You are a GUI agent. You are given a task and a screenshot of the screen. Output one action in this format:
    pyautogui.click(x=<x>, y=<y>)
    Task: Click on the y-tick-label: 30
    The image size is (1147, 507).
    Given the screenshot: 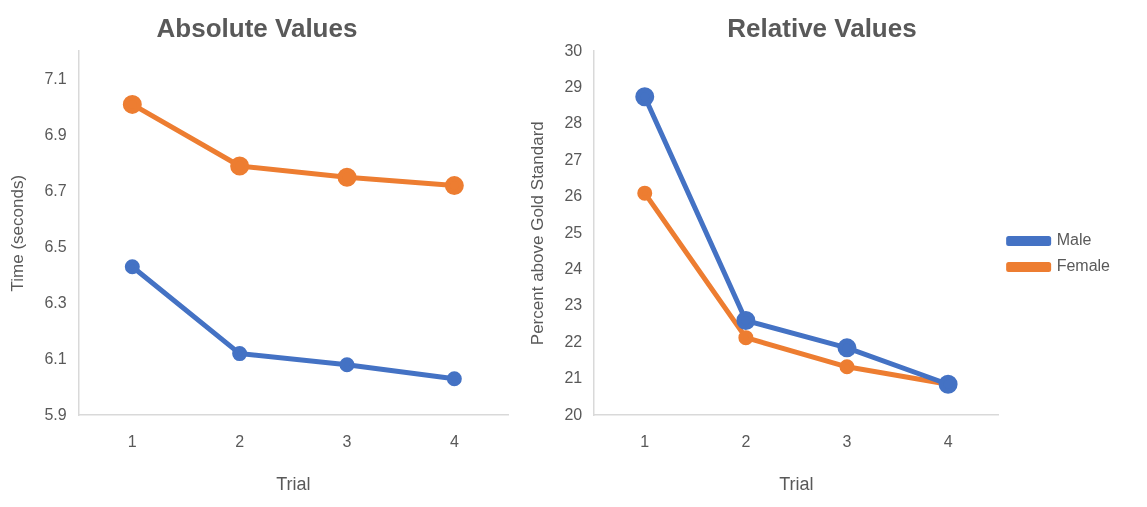 What is the action you would take?
    pyautogui.click(x=573, y=50)
    